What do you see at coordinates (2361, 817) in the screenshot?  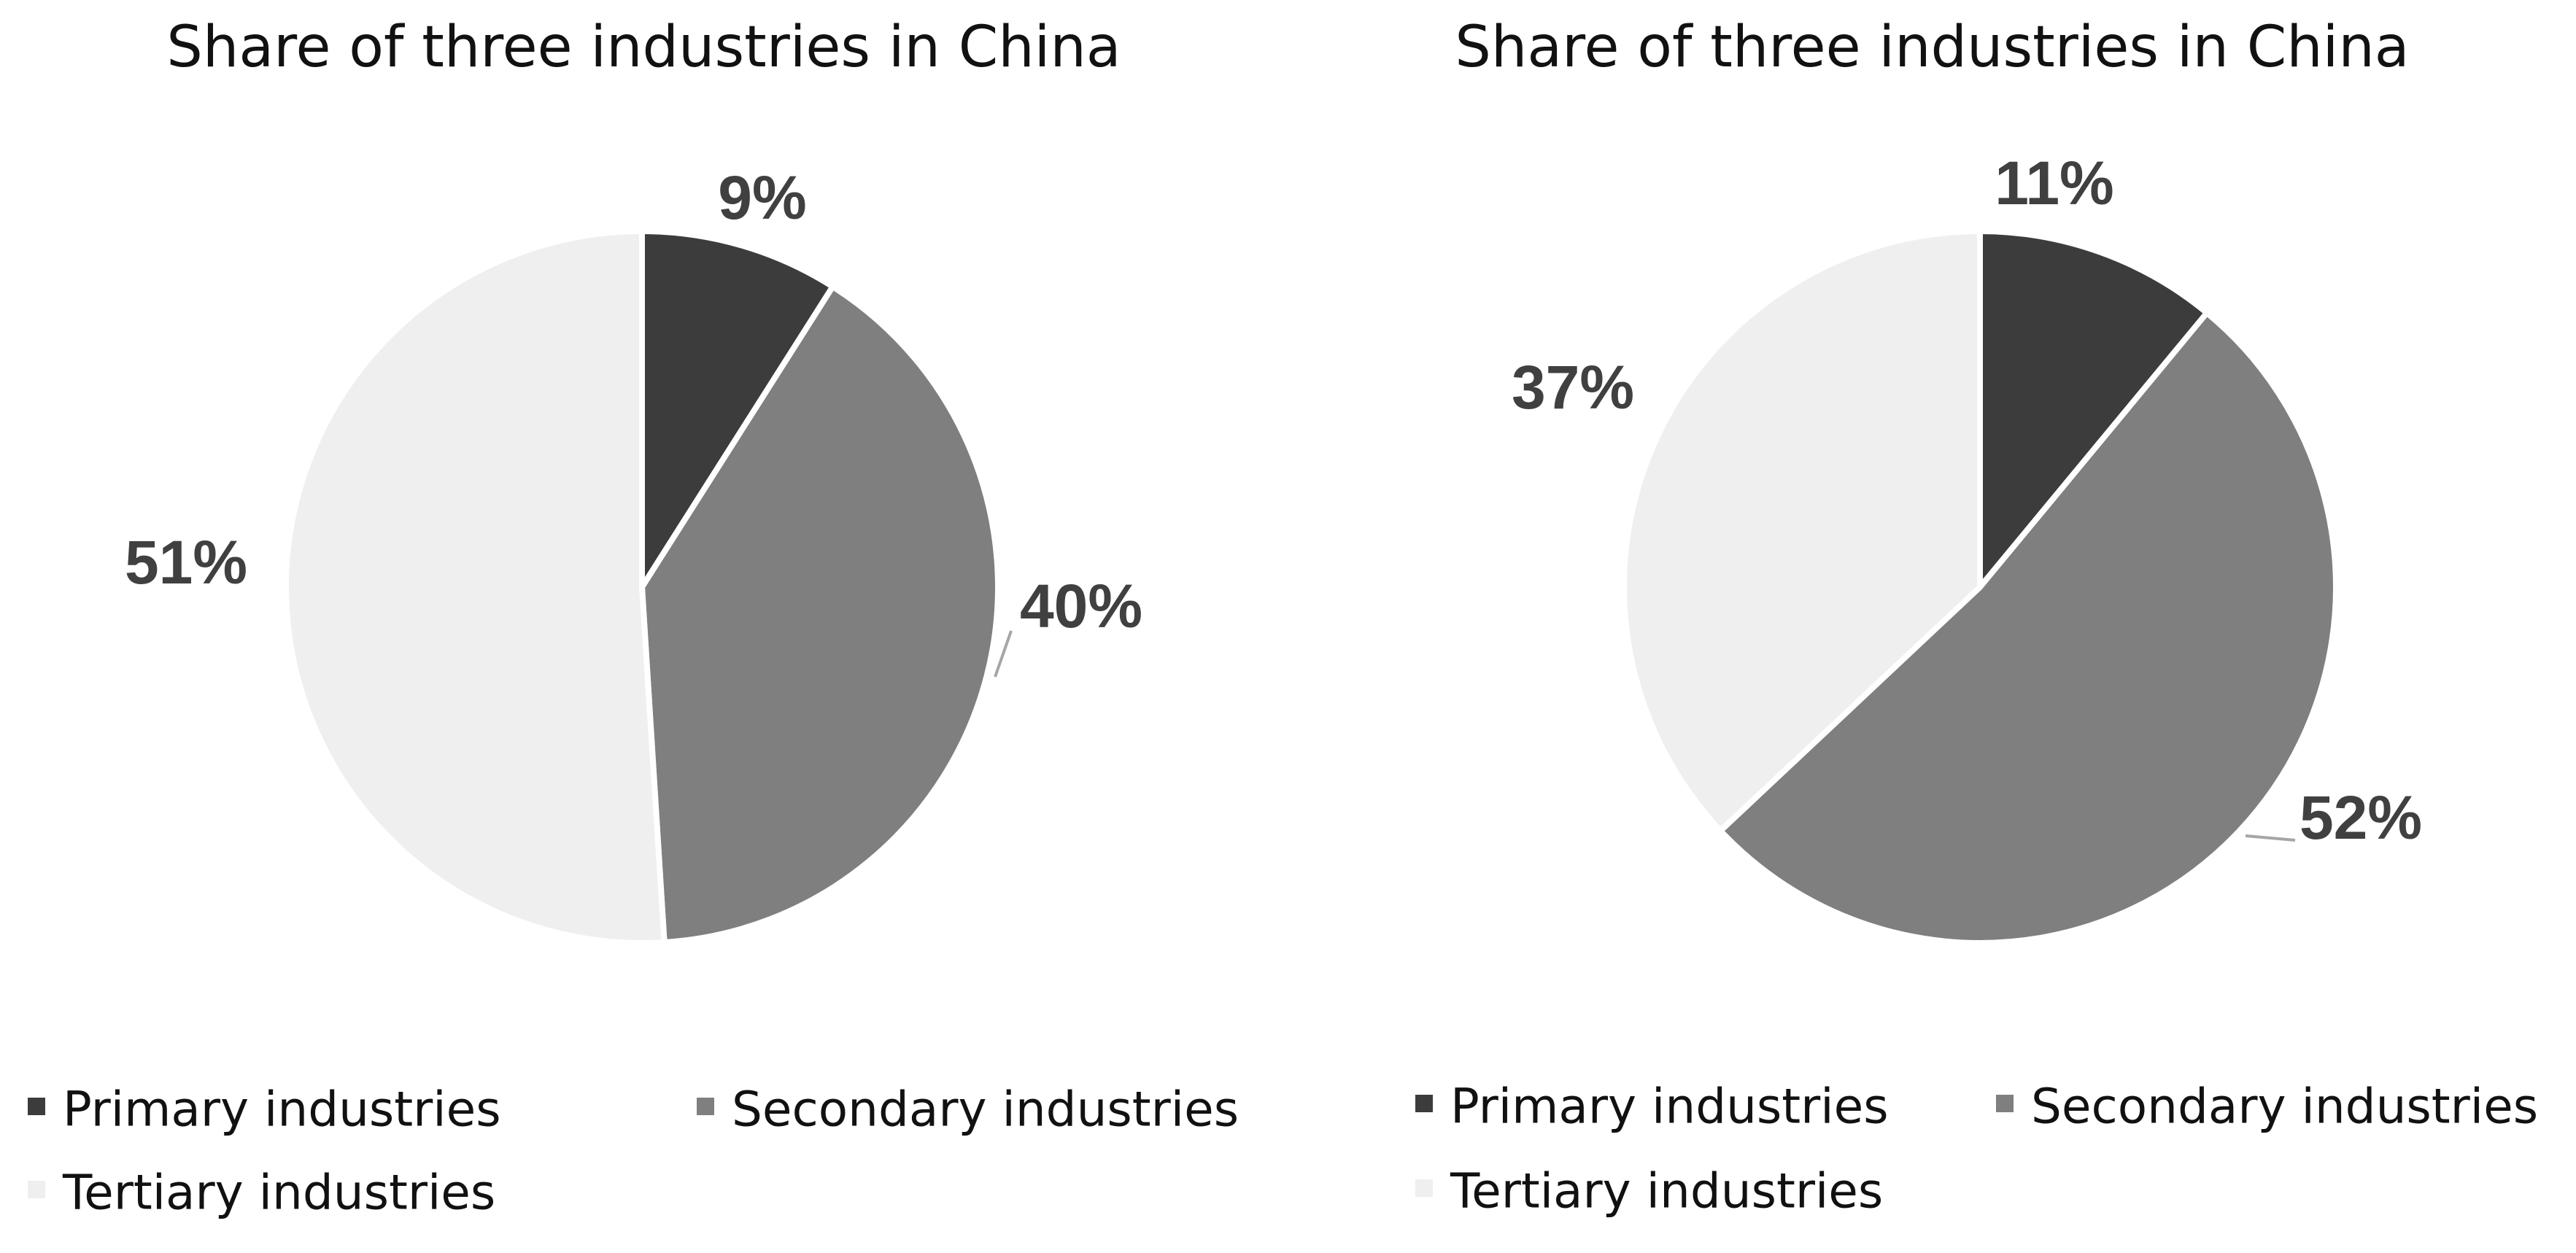 I see `data-label-secondary: 52%` at bounding box center [2361, 817].